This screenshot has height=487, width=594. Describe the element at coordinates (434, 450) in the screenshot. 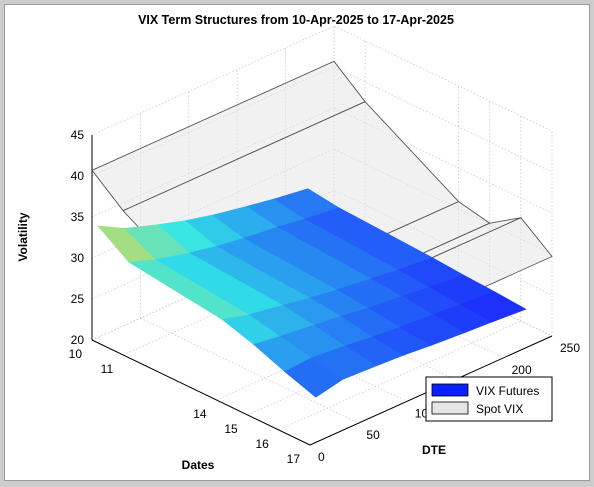

I see `y-axis-label: DTE` at that location.